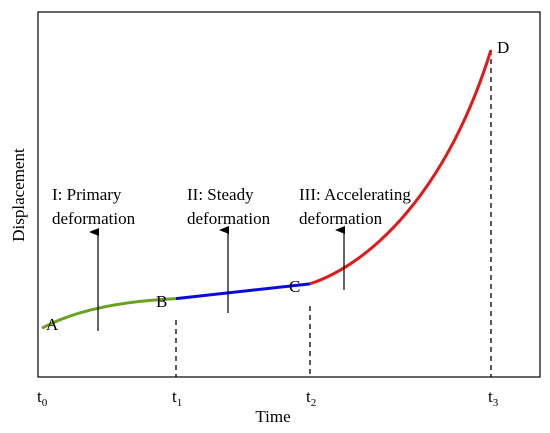 This screenshot has width=550, height=433. What do you see at coordinates (161, 301) in the screenshot?
I see `point-label-b: B` at bounding box center [161, 301].